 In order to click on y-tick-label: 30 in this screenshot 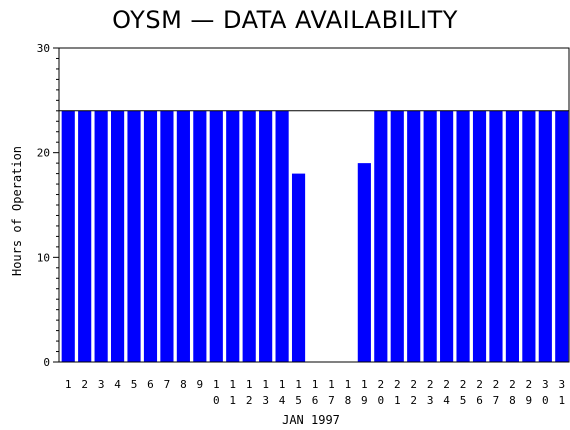, I will do `click(43, 48)`.